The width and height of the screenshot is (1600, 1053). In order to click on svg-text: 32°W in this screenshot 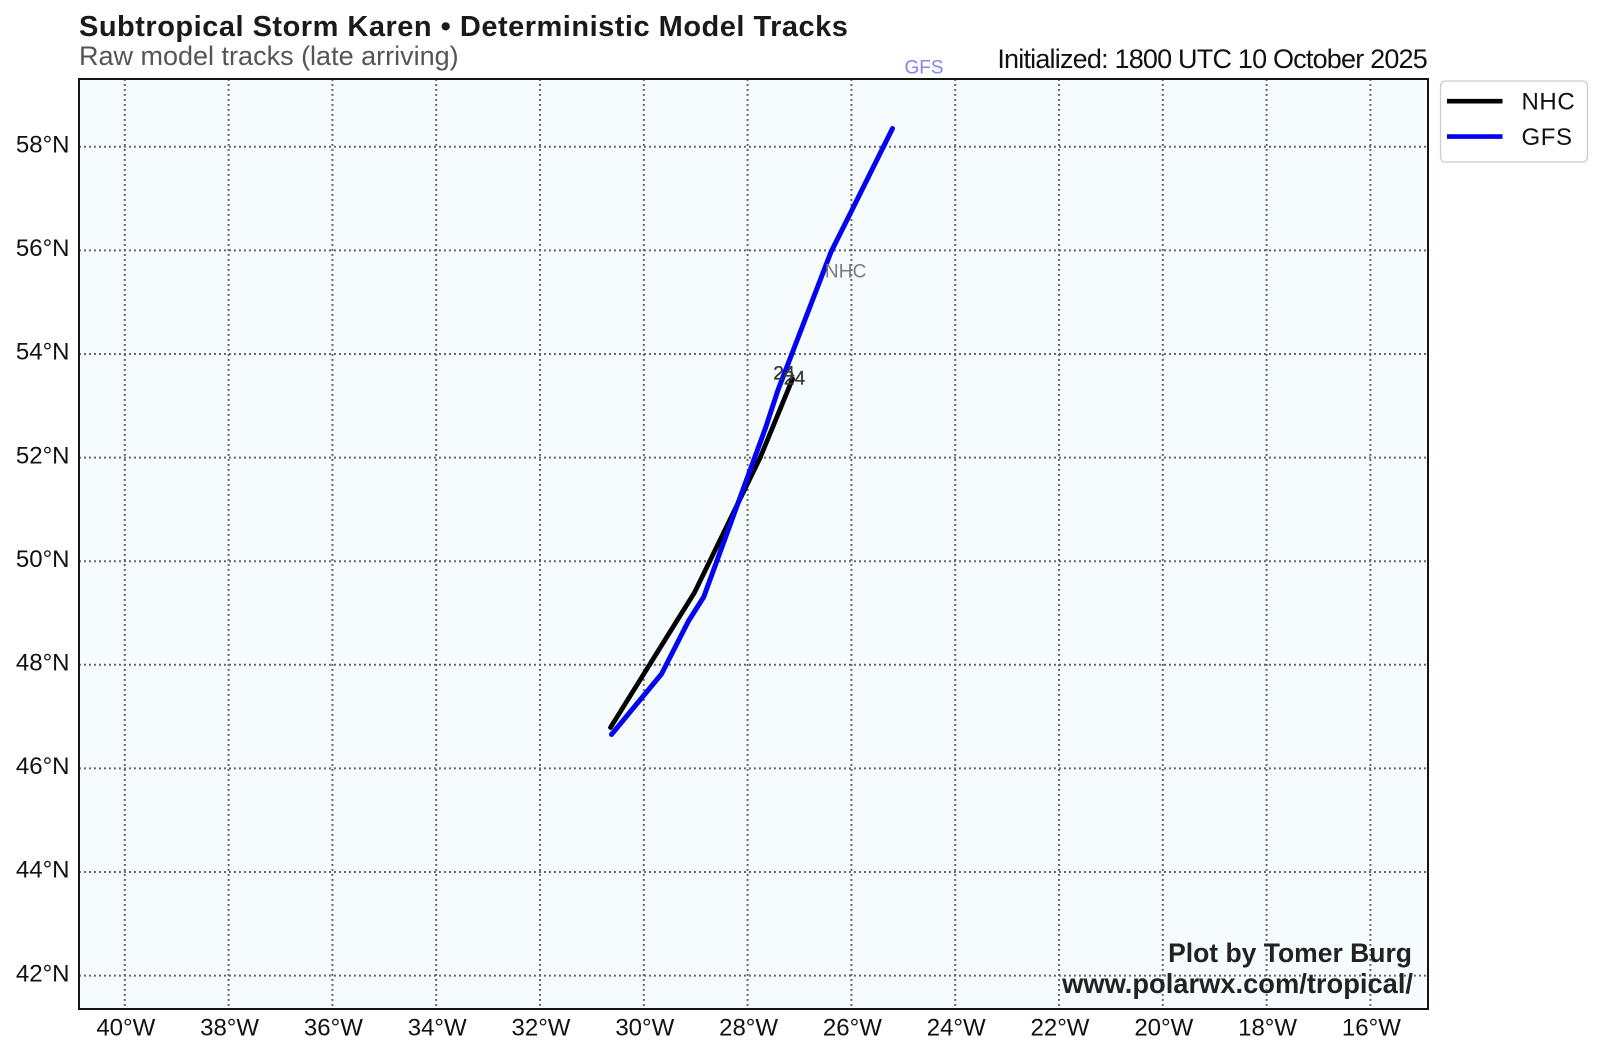, I will do `click(541, 1028)`.